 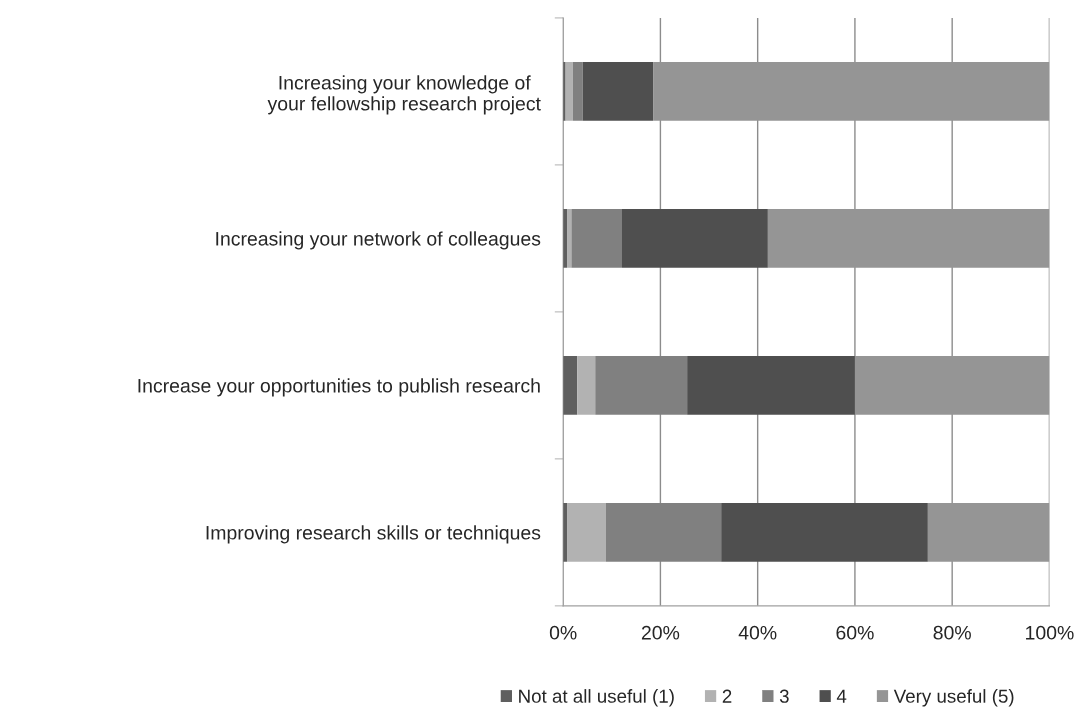 What do you see at coordinates (784, 696) in the screenshot?
I see `legend-label: 3` at bounding box center [784, 696].